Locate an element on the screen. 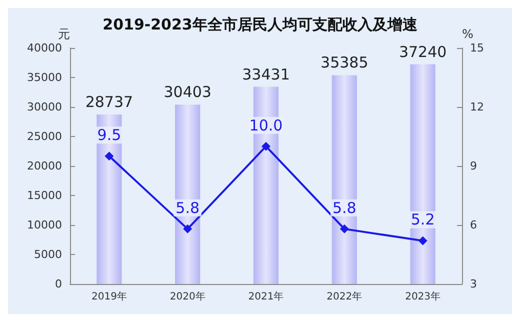 This screenshot has height=322, width=520. y-tick-label: 20000 is located at coordinates (44, 166).